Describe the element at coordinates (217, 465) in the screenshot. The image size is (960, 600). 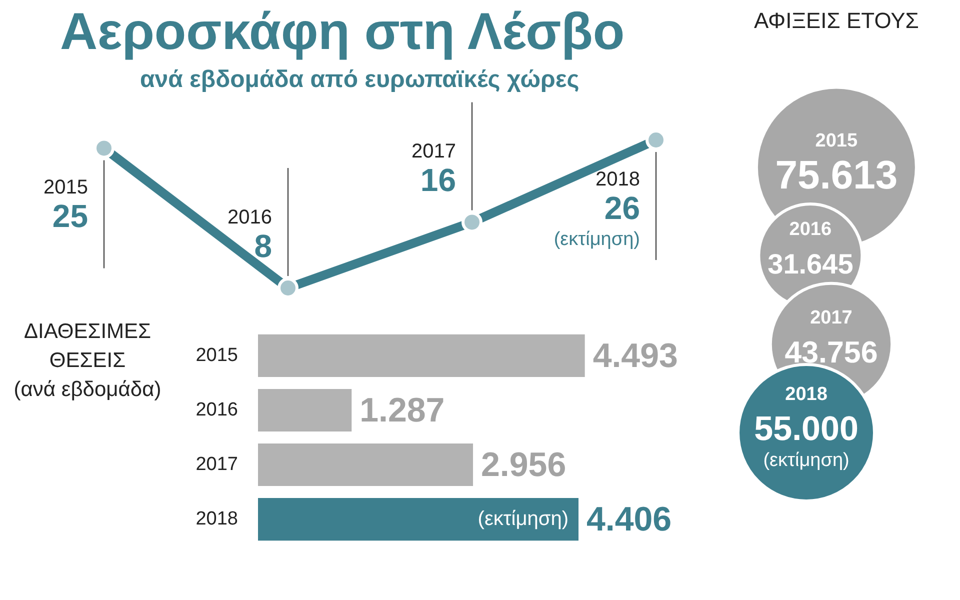
I see `y-tick-label: 2017` at that location.